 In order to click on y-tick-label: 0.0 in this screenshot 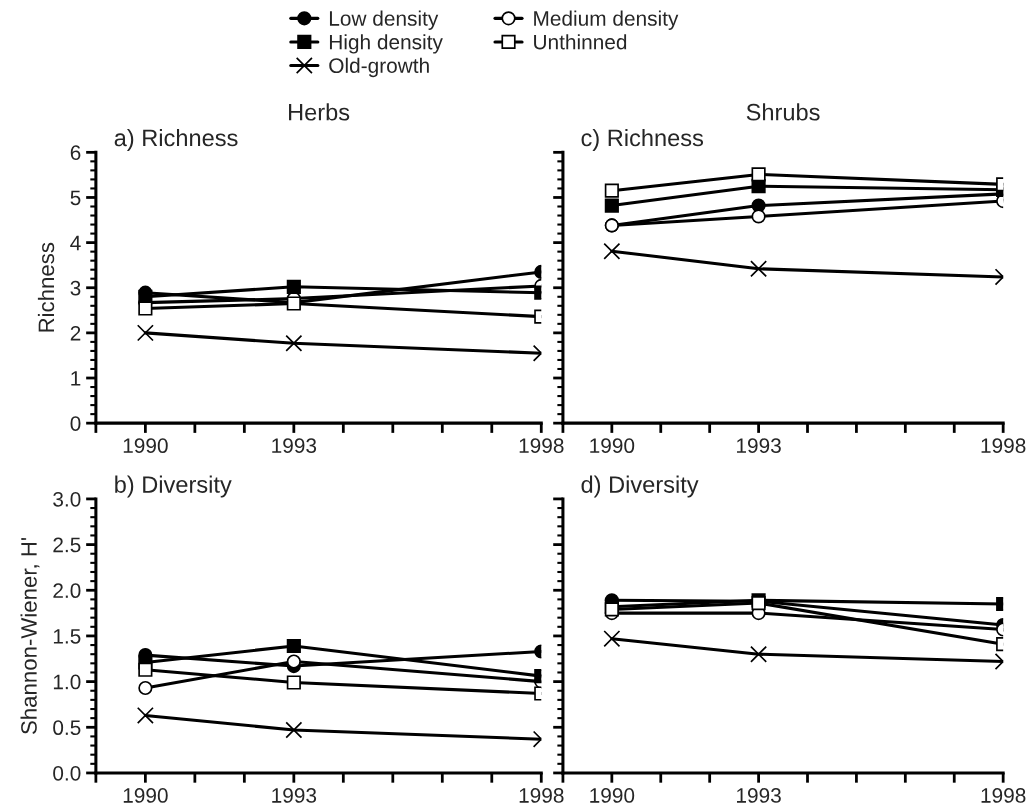, I will do `click(67, 773)`.